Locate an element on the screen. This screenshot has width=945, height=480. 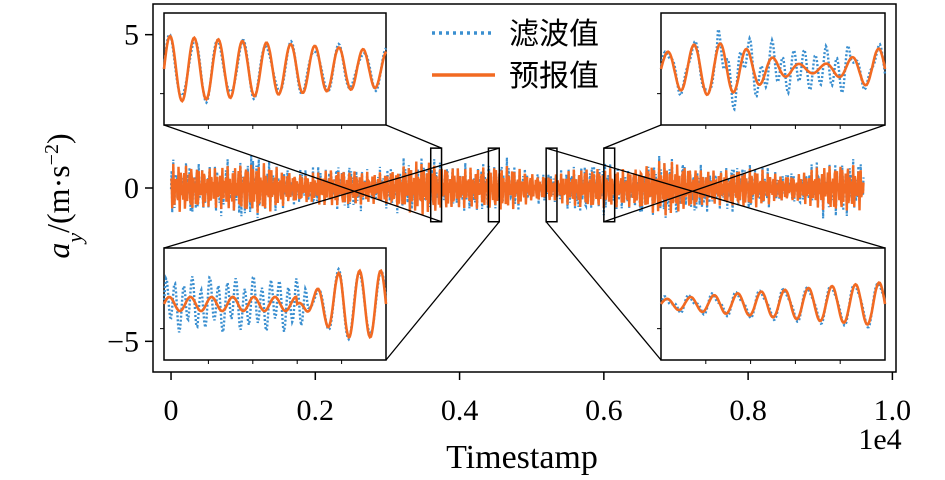
series-forecast-main is located at coordinates (517, 188).